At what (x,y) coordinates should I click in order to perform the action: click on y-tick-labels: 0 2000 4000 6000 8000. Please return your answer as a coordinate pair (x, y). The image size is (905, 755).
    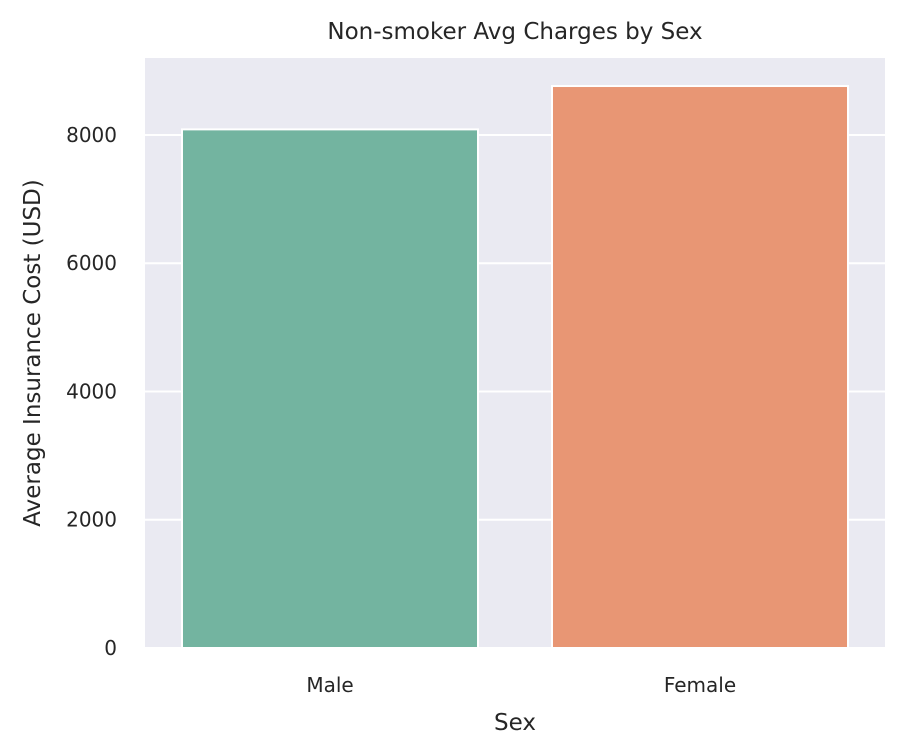
    Looking at the image, I should click on (91, 391).